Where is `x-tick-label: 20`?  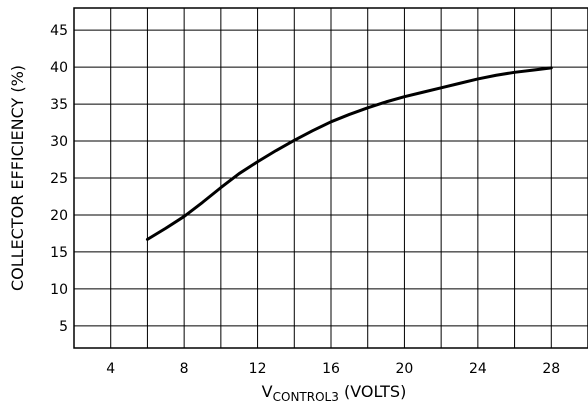
x-tick-label: 20 is located at coordinates (405, 369).